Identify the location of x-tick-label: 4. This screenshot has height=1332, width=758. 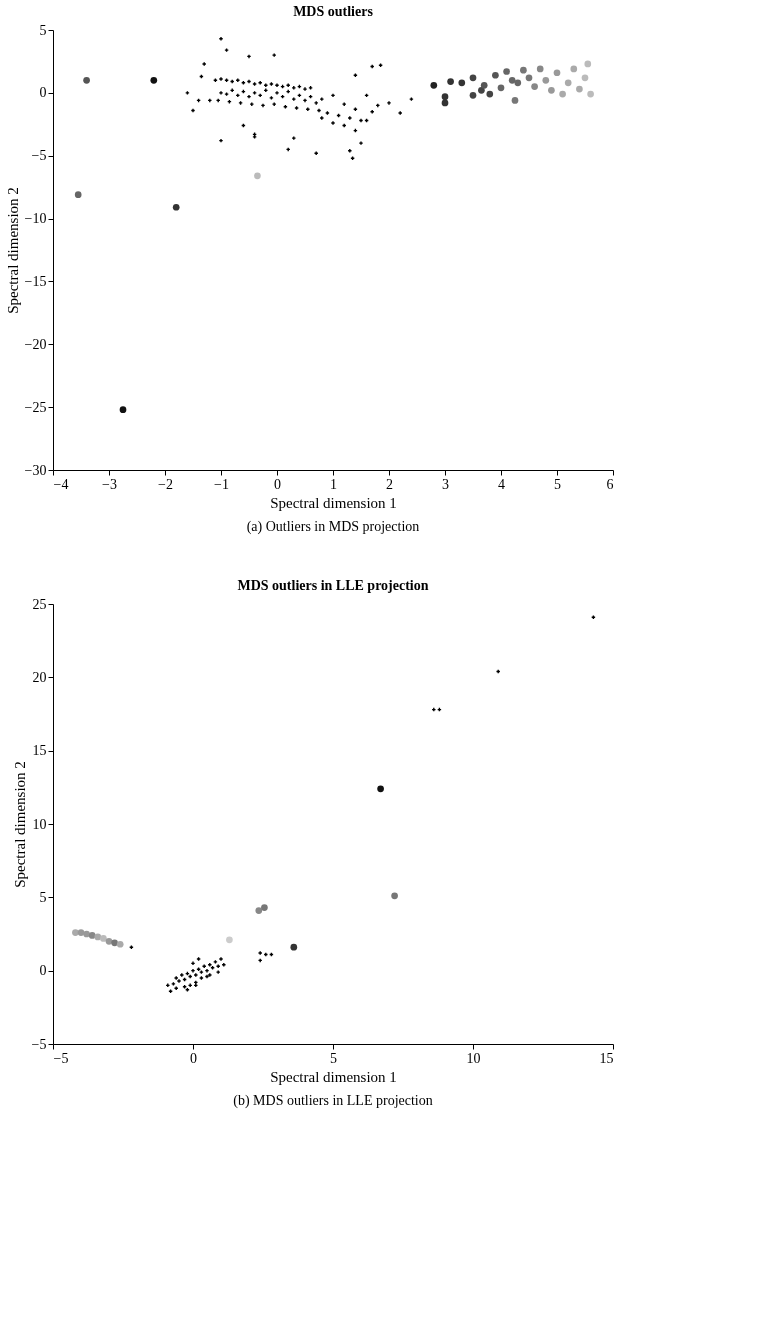
(501, 484).